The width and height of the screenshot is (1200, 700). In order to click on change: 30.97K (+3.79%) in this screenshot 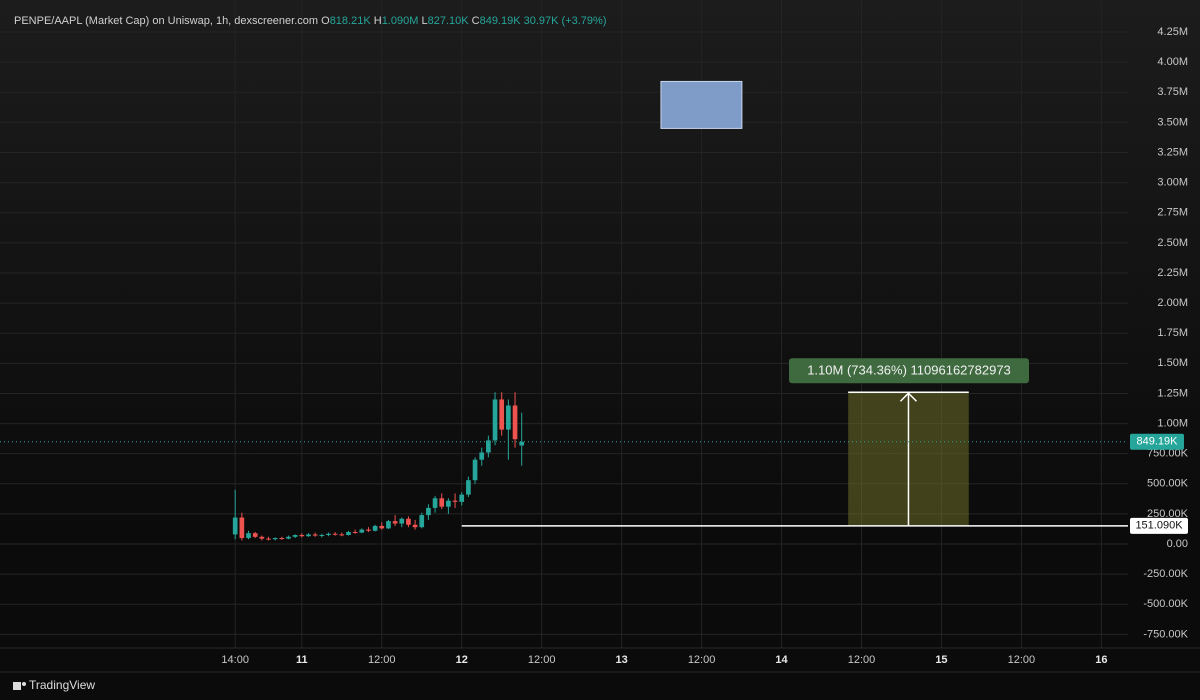, I will do `click(565, 21)`.